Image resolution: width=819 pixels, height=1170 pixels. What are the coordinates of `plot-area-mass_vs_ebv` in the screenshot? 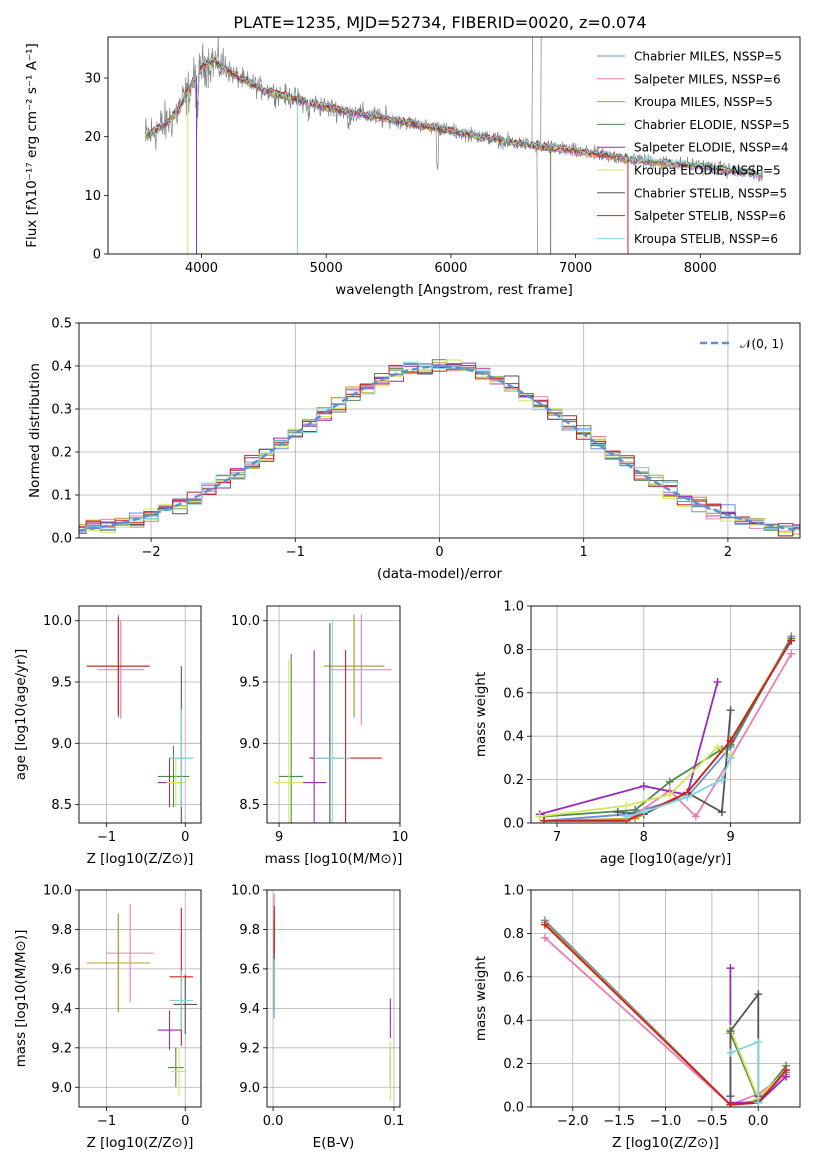 It's located at (332, 997).